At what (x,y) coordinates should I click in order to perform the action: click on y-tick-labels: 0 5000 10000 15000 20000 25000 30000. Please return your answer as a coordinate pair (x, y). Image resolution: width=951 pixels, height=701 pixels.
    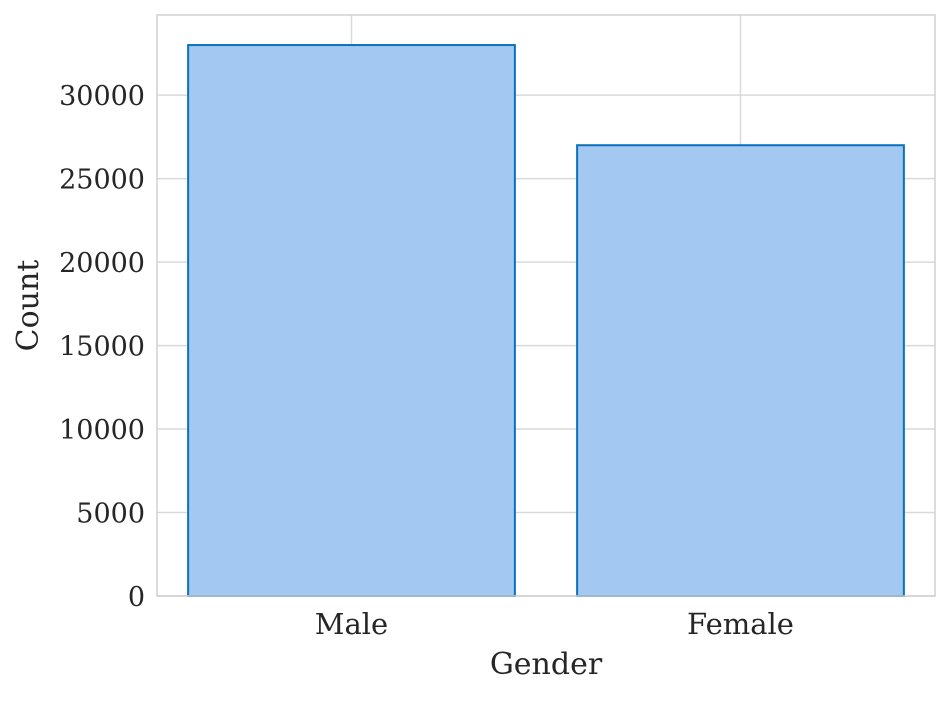
    Looking at the image, I should click on (102, 347).